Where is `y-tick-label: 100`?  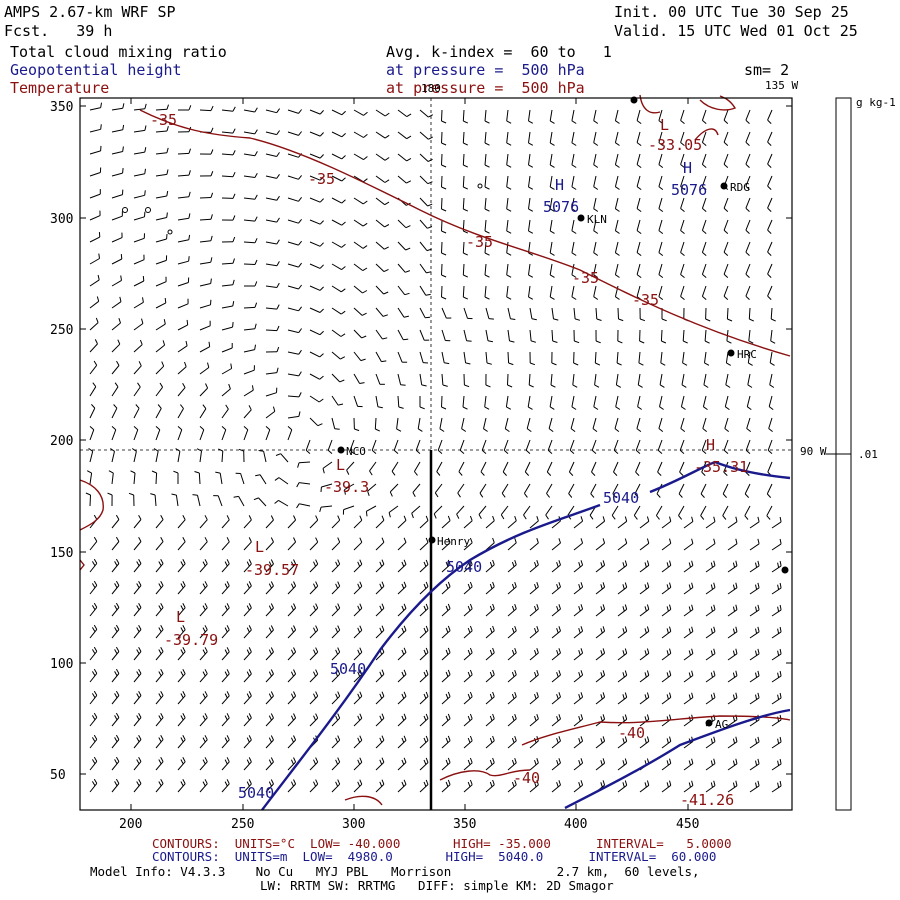
y-tick-label: 100 is located at coordinates (61, 664).